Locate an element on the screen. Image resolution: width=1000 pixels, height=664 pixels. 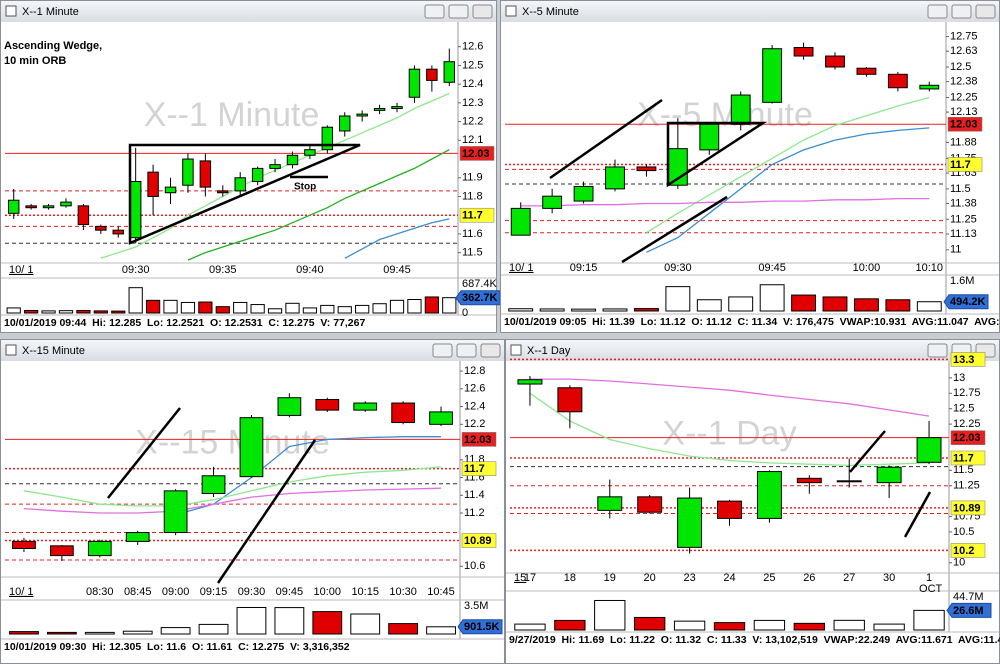
x-tick-label: 10:30 is located at coordinates (403, 592).